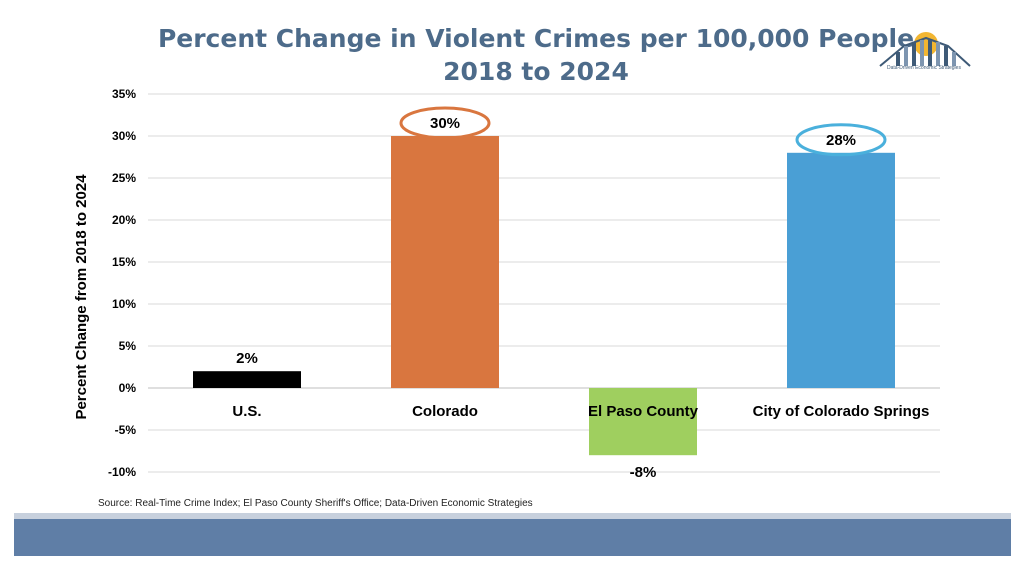  What do you see at coordinates (536, 71) in the screenshot?
I see `chart-title-line2: 2018 to 2024` at bounding box center [536, 71].